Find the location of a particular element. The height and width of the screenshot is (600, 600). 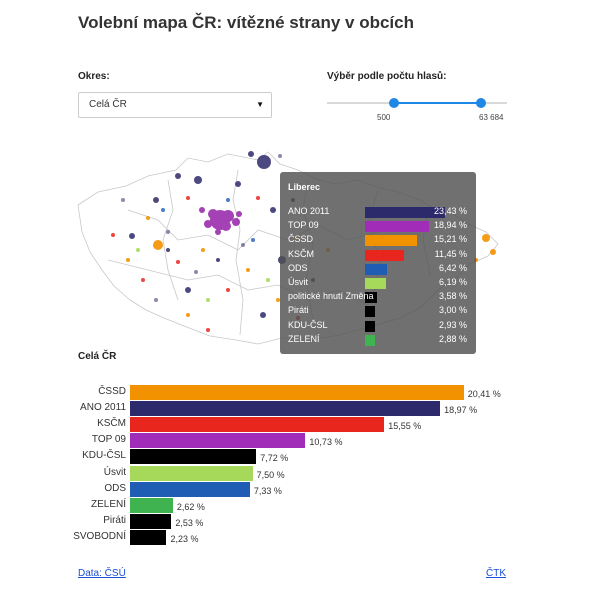

tooltip-row: KDU-ČSL 2,93 % is located at coordinates (380, 326).